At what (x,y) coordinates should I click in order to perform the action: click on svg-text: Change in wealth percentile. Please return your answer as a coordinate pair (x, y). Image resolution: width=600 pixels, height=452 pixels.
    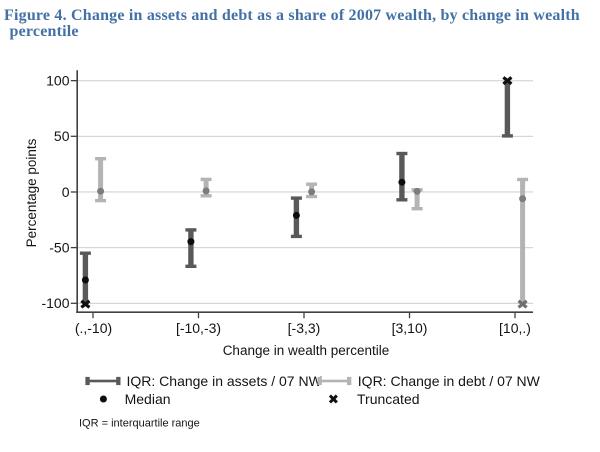
    Looking at the image, I should click on (306, 350).